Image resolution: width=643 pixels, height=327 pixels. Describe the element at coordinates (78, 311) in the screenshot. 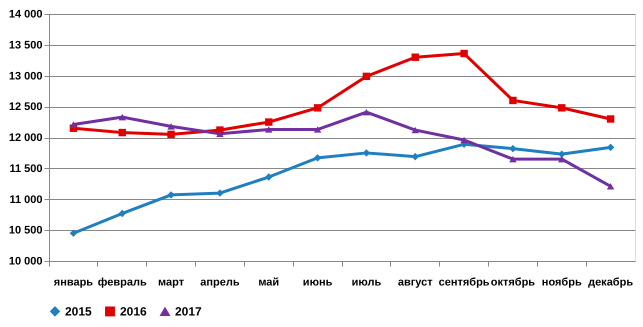

I see `legend-label: 2015` at that location.